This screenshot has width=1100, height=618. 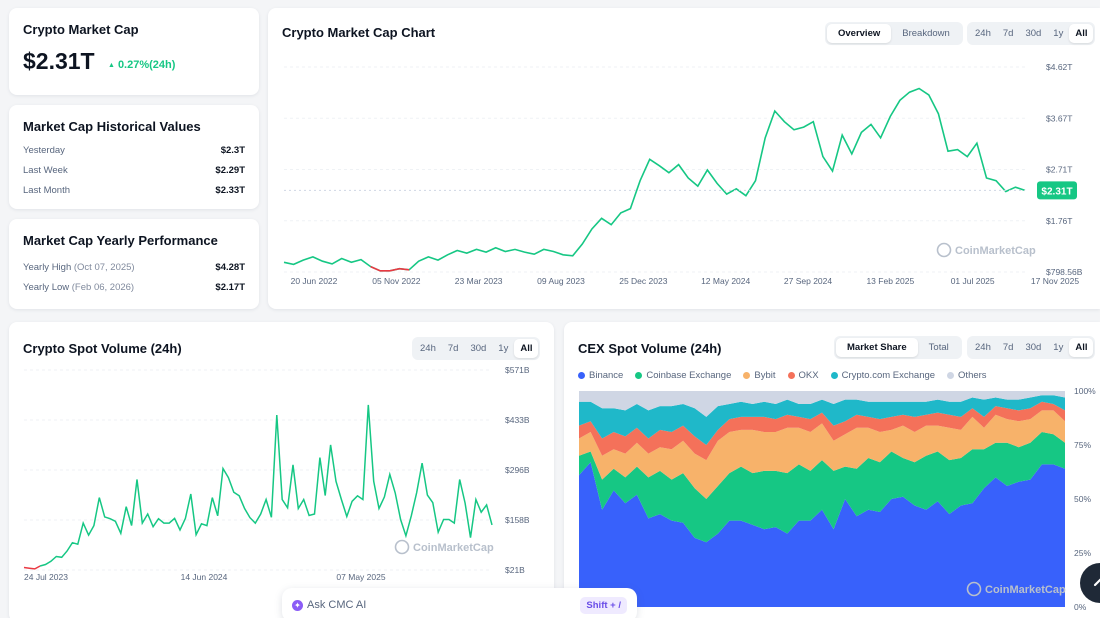 I want to click on mcap-range-toggle: 24h 7d 30d 1y All, so click(x=1031, y=33).